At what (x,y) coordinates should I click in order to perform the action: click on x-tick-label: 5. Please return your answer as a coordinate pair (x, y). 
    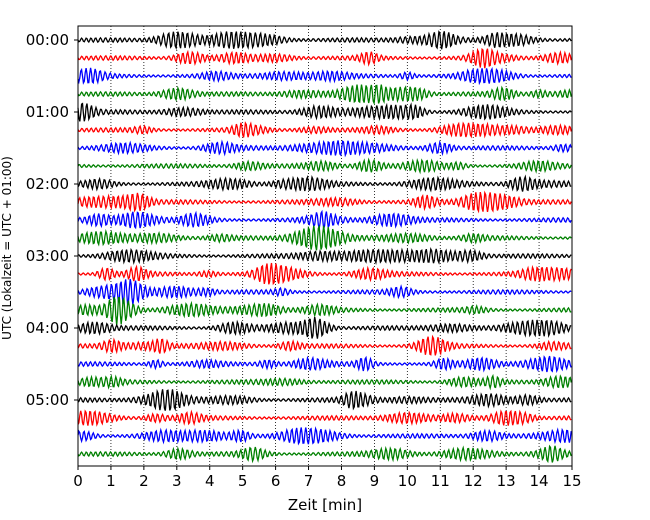
    Looking at the image, I should click on (243, 481).